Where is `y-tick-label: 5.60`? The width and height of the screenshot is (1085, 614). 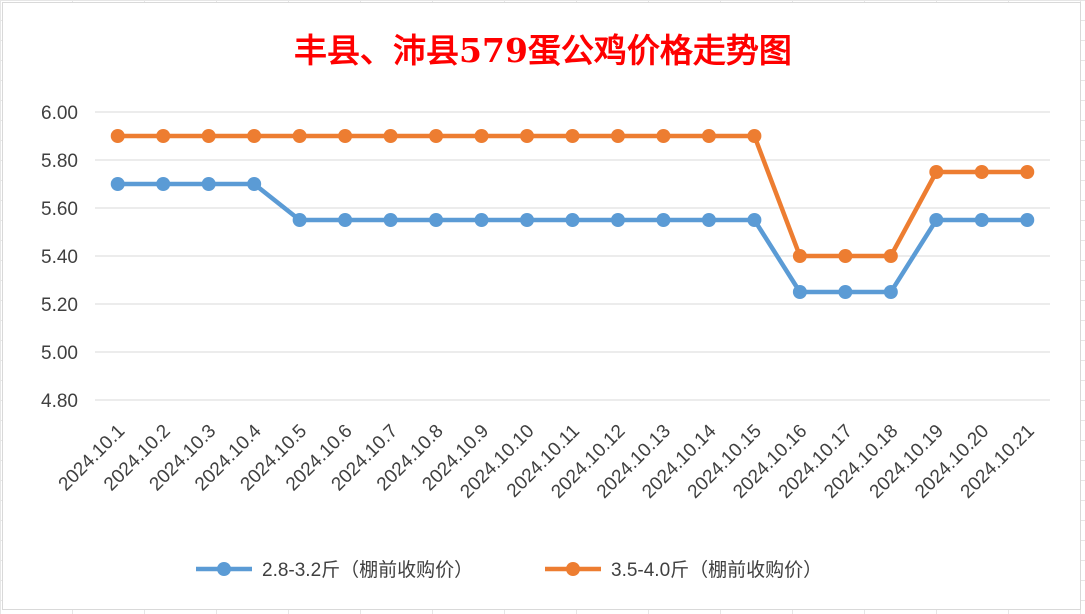 y-tick-label: 5.60 is located at coordinates (59, 209).